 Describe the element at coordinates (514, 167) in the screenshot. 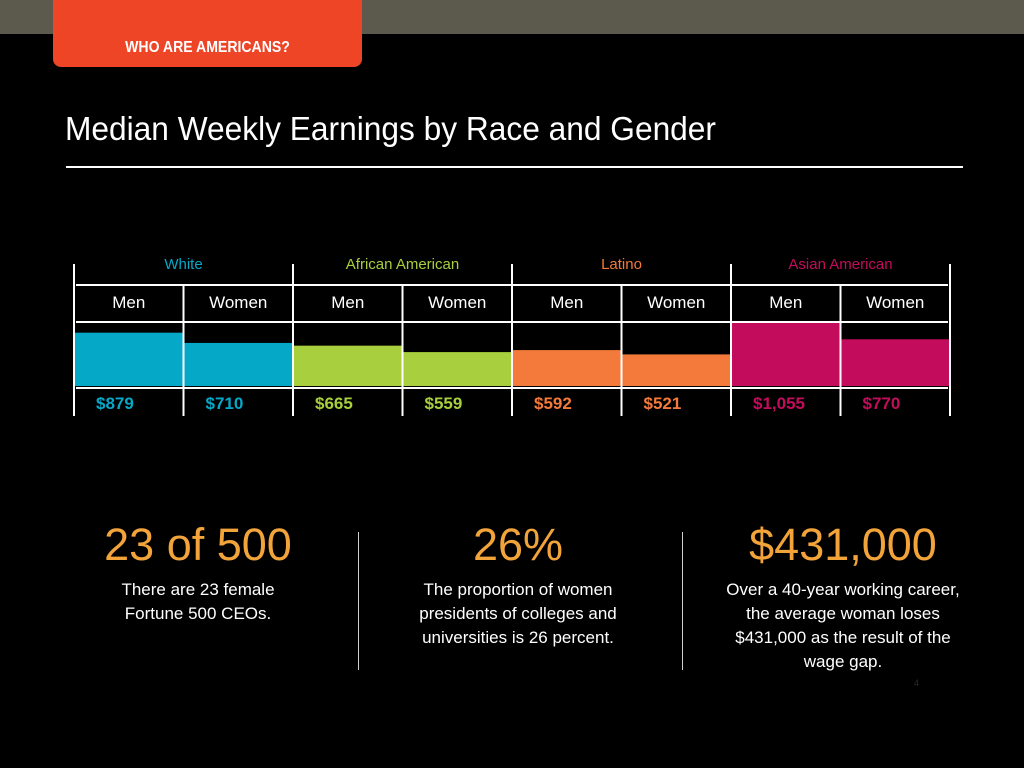

I see `title-divider` at that location.